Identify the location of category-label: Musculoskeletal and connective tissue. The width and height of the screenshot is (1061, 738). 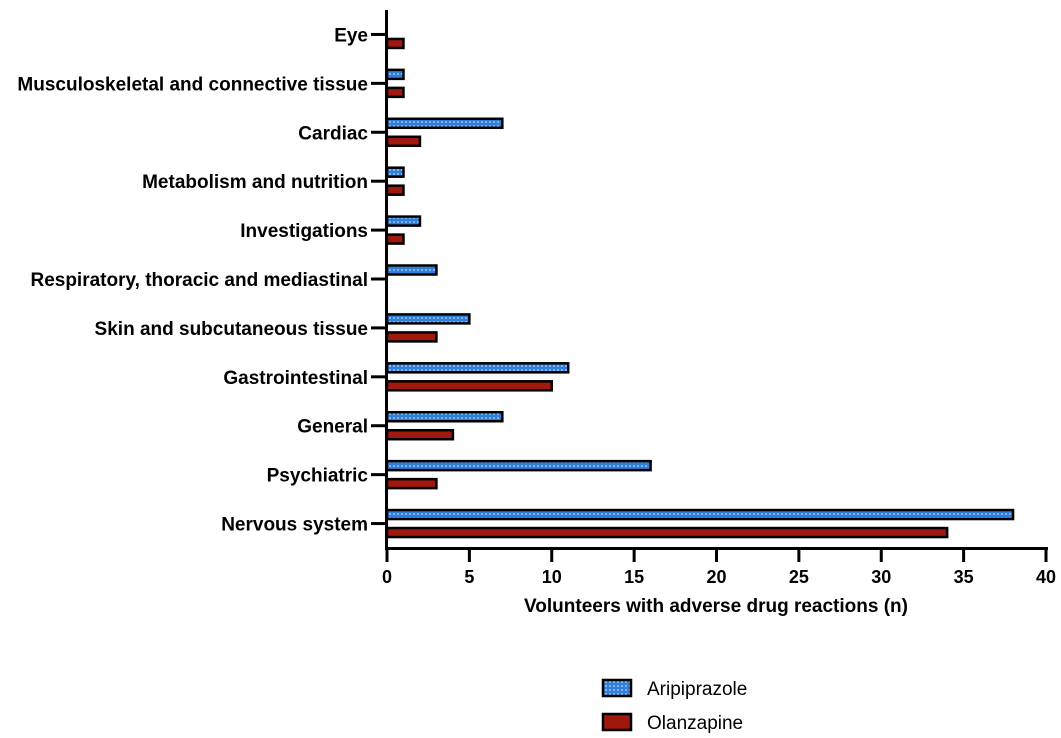
(192, 84).